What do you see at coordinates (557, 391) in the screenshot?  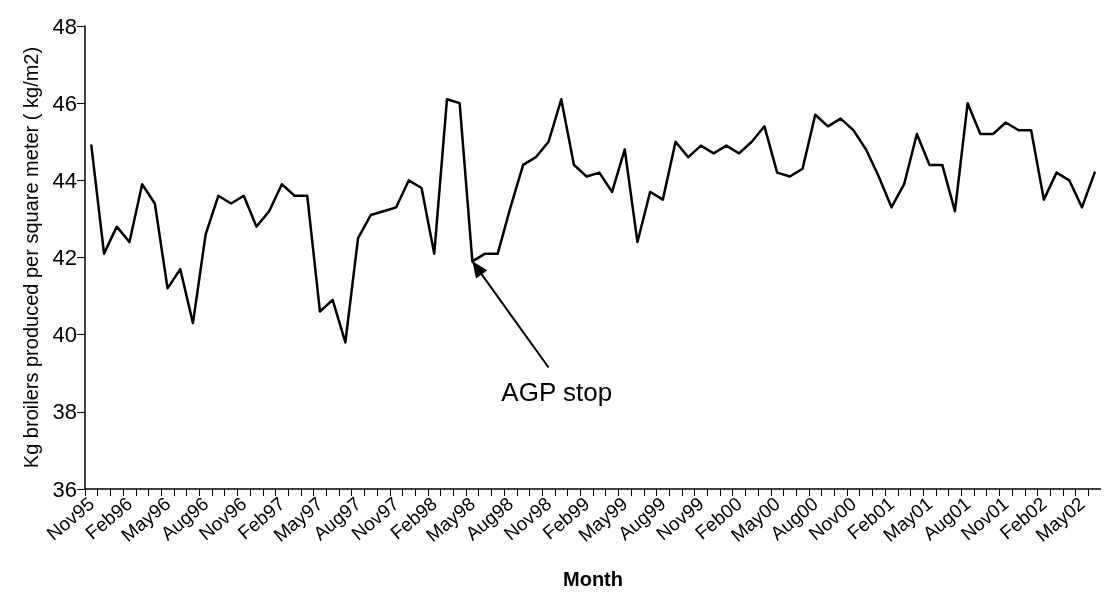 I see `annotation: AGP stop` at bounding box center [557, 391].